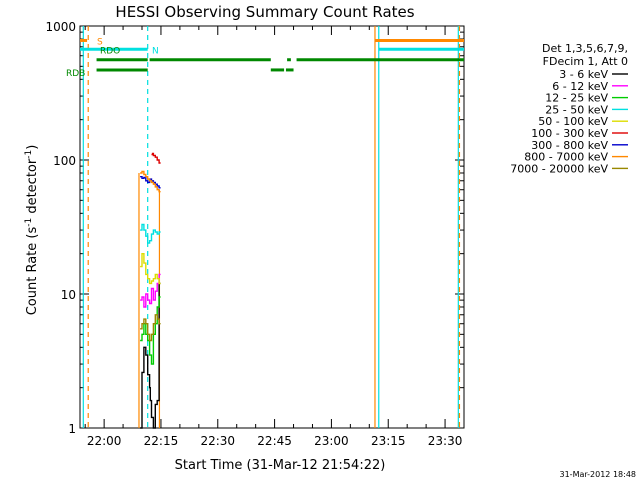  What do you see at coordinates (75, 74) in the screenshot?
I see `flag-label-rdb: RDB` at bounding box center [75, 74].